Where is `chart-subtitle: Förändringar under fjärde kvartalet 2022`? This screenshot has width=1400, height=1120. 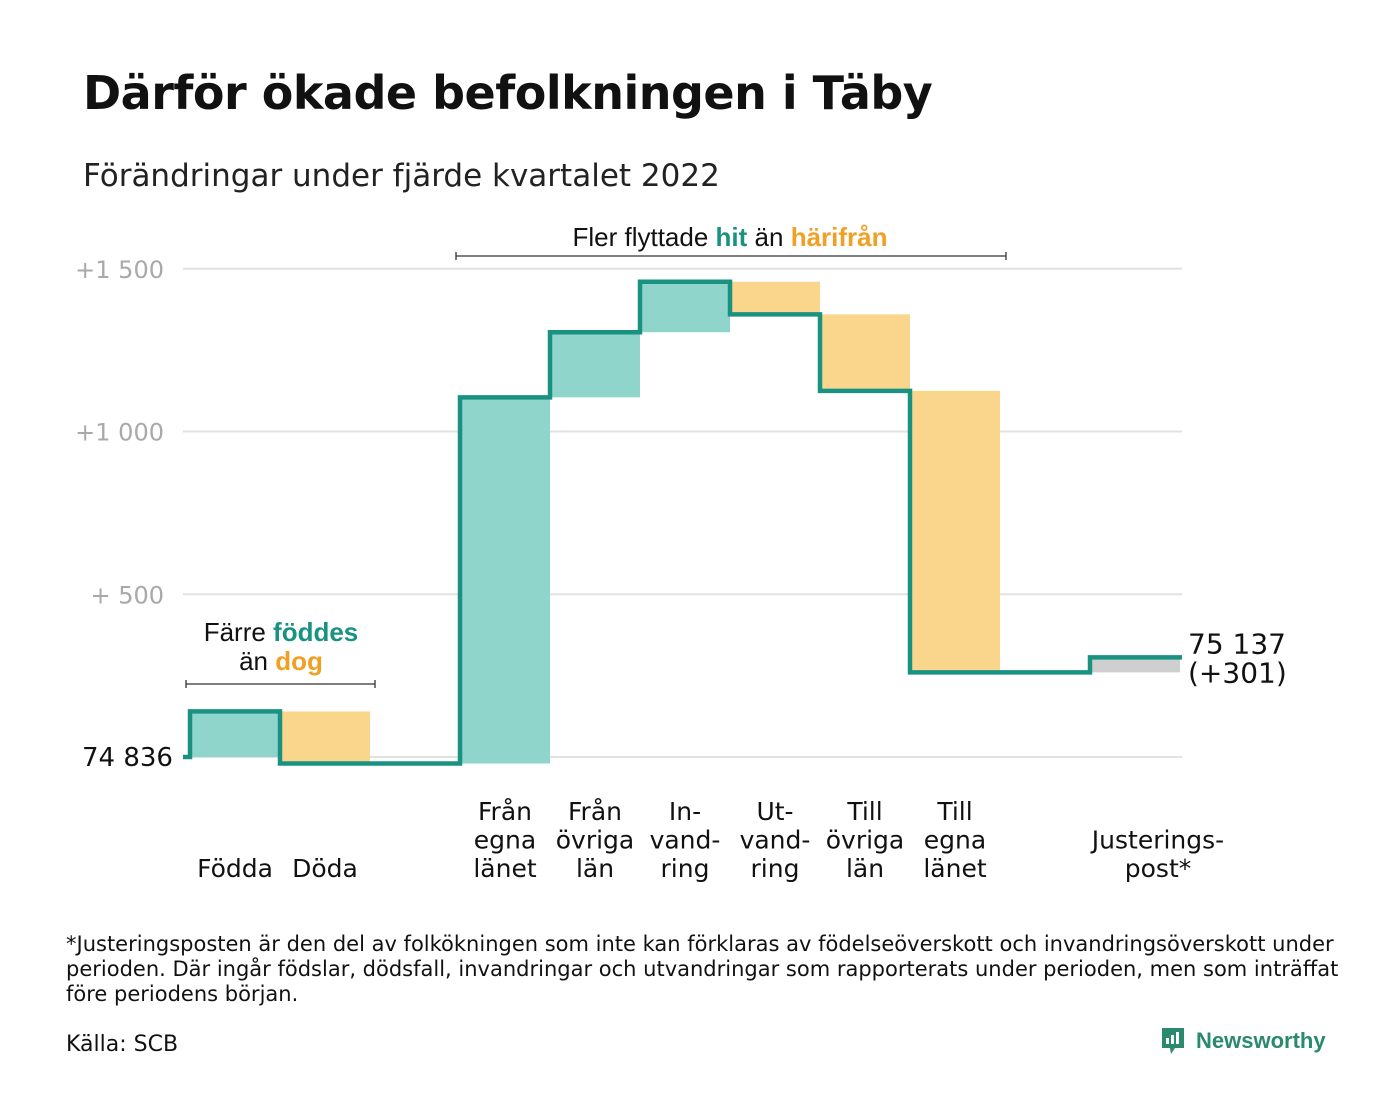
chart-subtitle: Förändringar under fjärde kvartalet 2022 is located at coordinates (401, 176).